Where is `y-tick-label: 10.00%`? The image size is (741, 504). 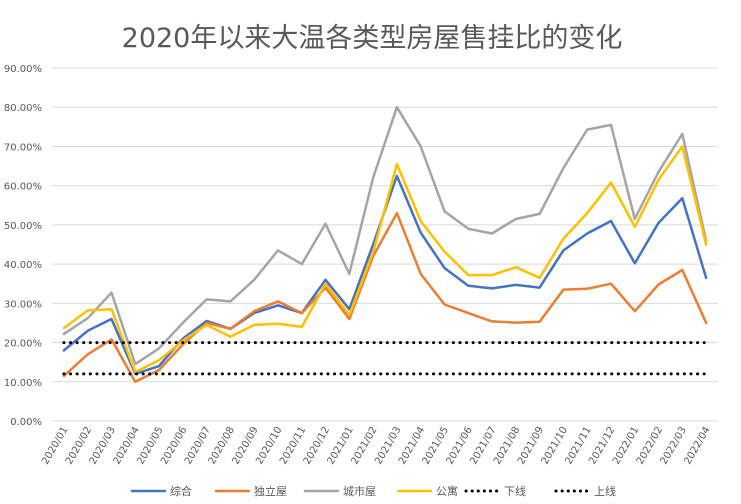
y-tick-label: 10.00% is located at coordinates (23, 383).